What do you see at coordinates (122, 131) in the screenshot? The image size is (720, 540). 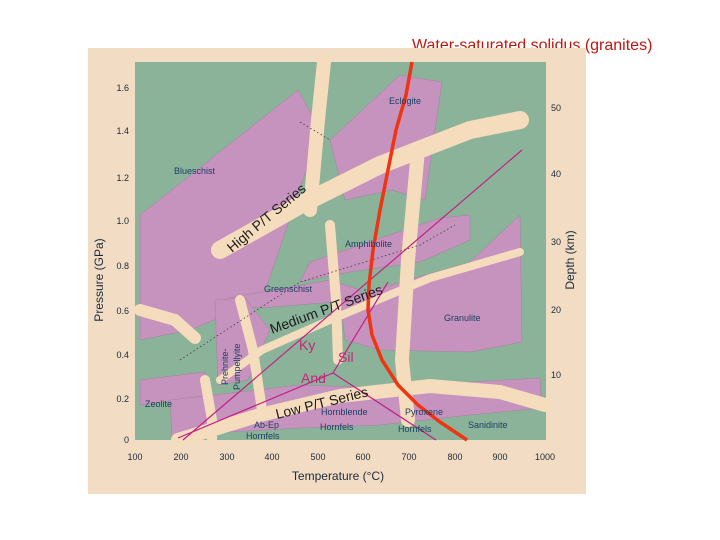 I see `y-tick: 1.4` at bounding box center [122, 131].